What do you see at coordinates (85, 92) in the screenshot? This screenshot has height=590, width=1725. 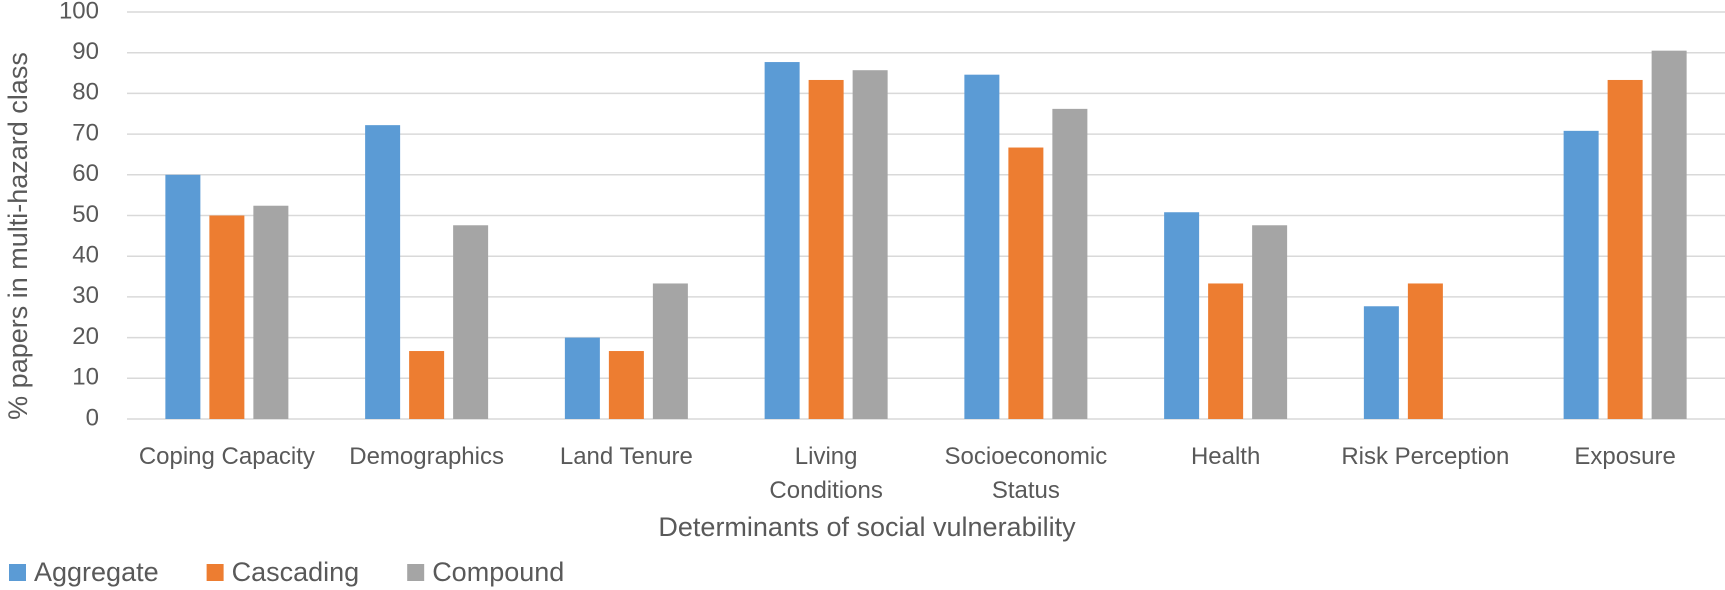 I see `y-tick-label: 80` at bounding box center [85, 92].